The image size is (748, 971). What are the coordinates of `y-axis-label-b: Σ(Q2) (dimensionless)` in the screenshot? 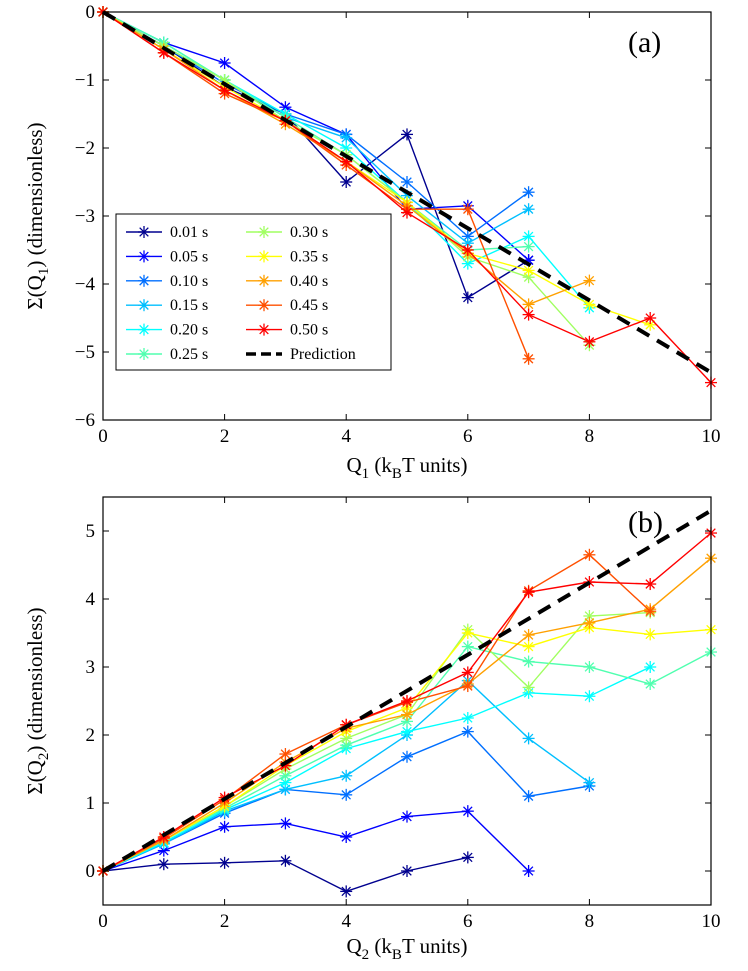 It's located at (37, 700).